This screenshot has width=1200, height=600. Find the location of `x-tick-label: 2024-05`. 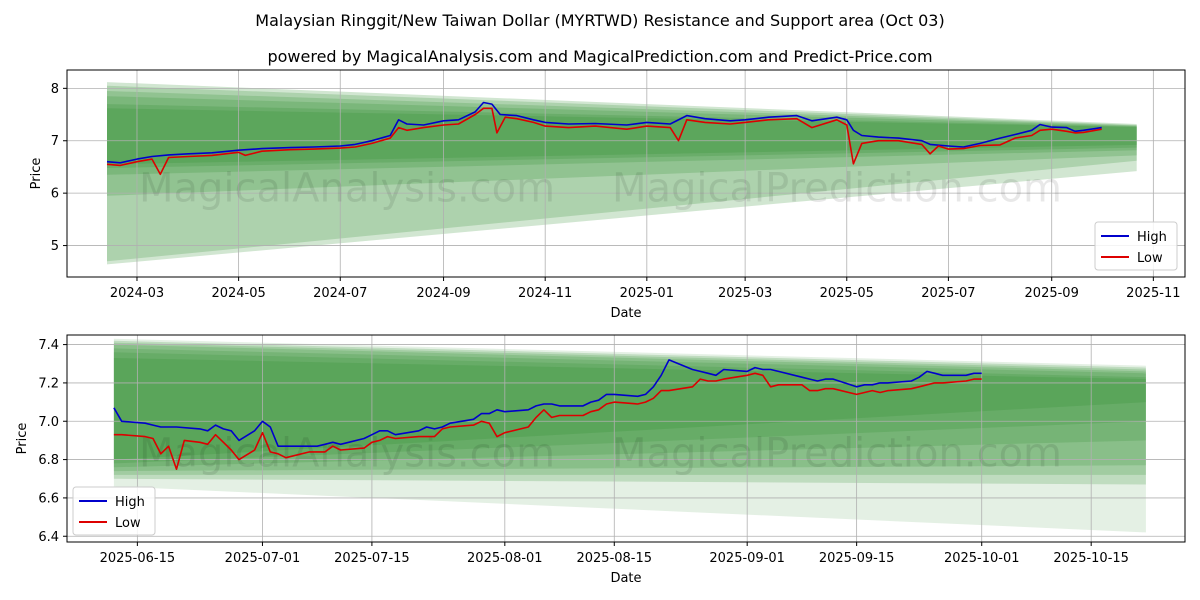

x-tick-label: 2024-05 is located at coordinates (238, 293).